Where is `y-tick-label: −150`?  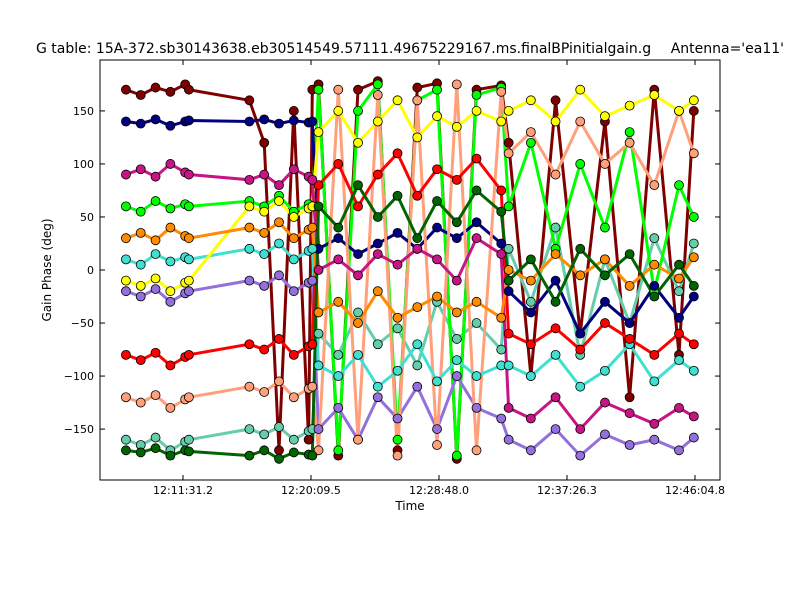 y-tick-label: −150 is located at coordinates (79, 429).